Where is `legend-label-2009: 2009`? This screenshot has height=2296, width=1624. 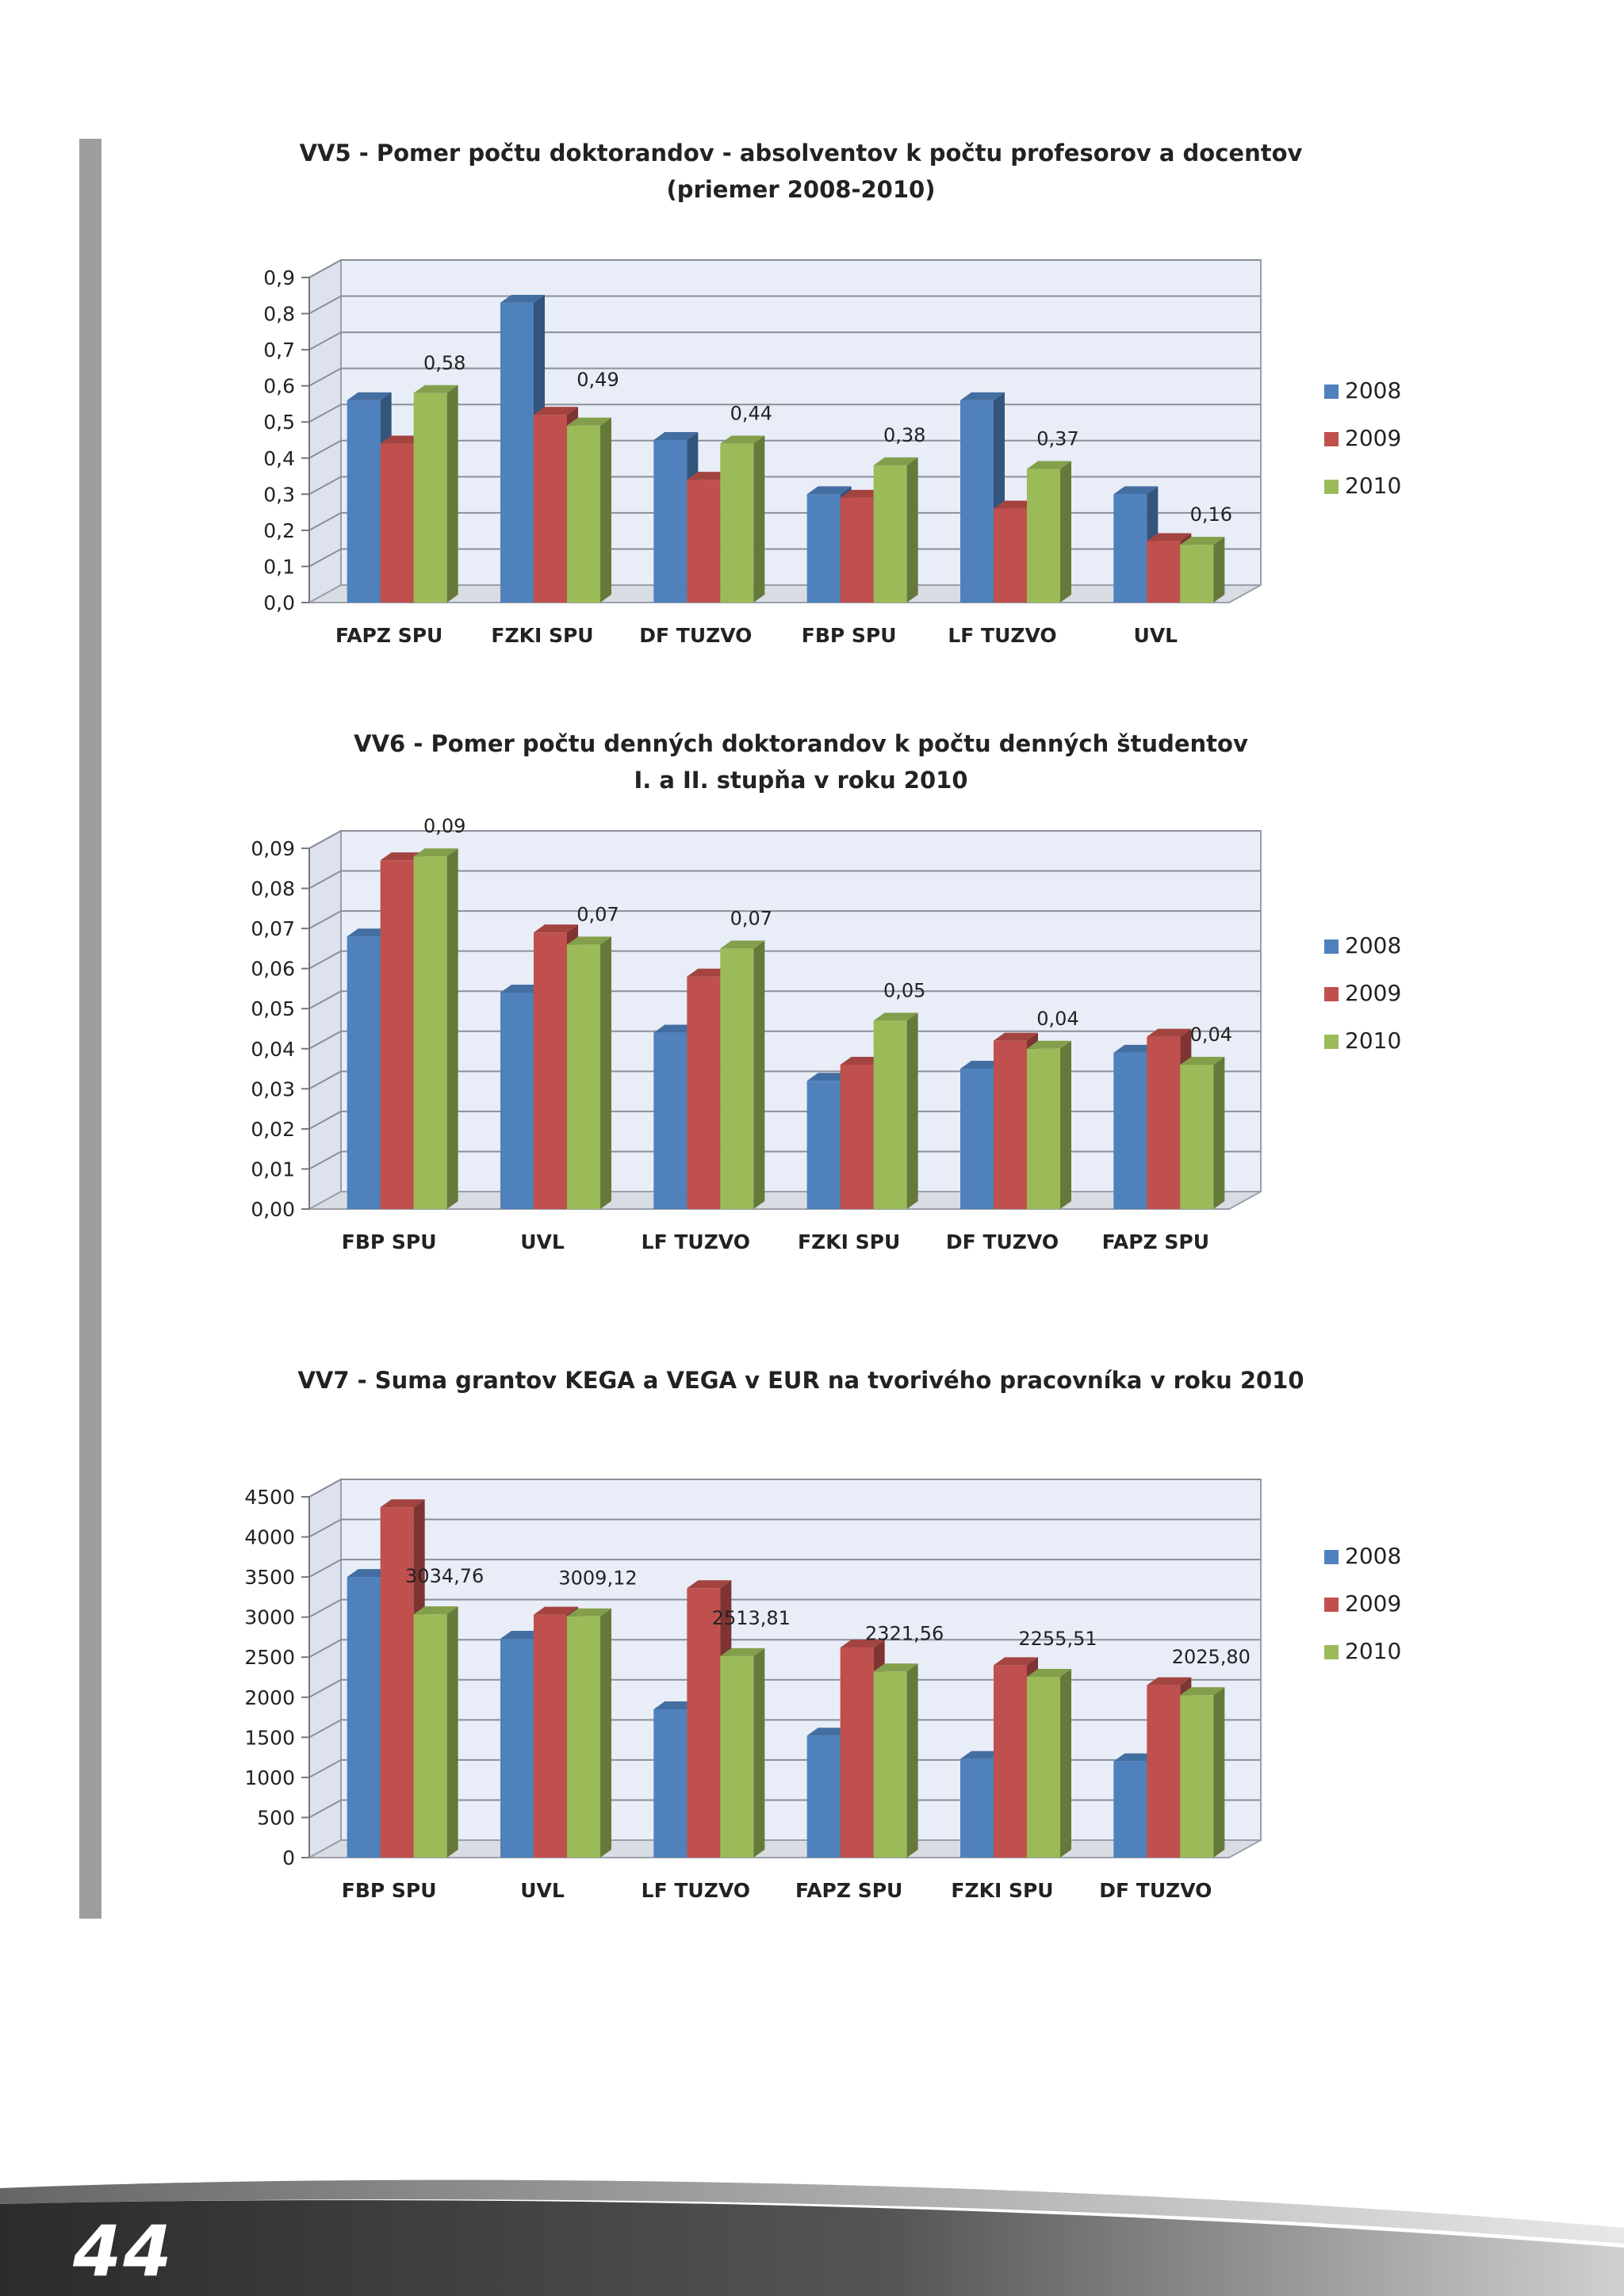
legend-label-2009: 2009 is located at coordinates (1373, 993).